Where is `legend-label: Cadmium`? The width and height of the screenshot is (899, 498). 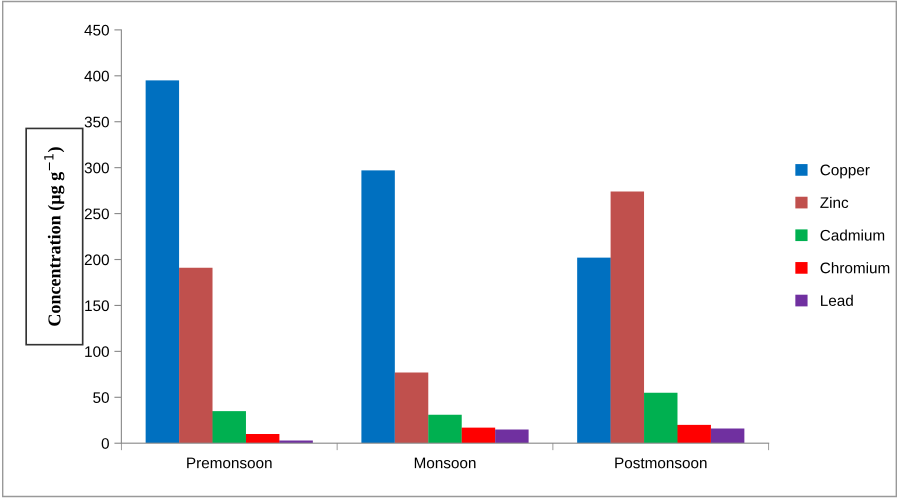 legend-label: Cadmium is located at coordinates (852, 235).